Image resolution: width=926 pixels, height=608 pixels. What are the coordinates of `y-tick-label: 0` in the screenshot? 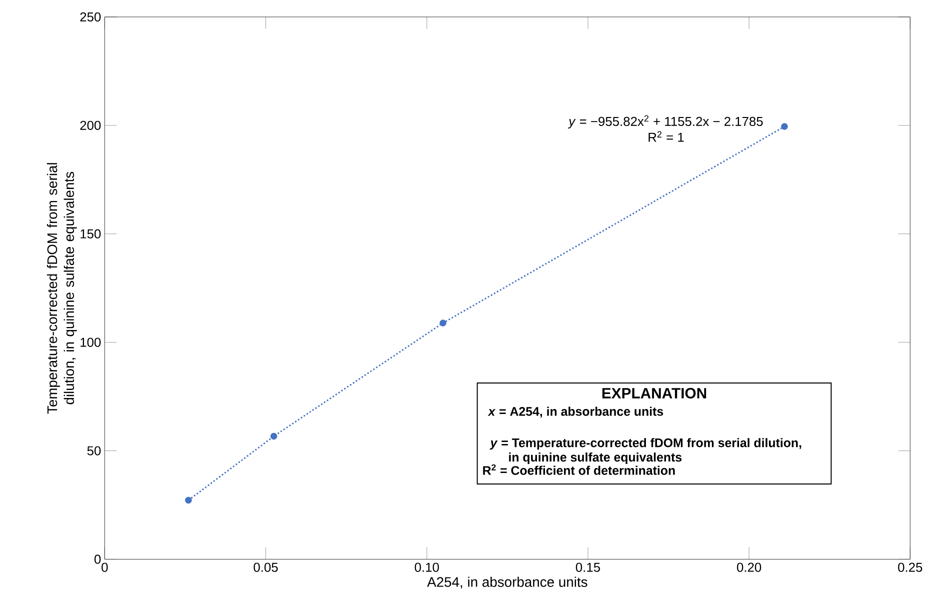 It's located at (97, 559).